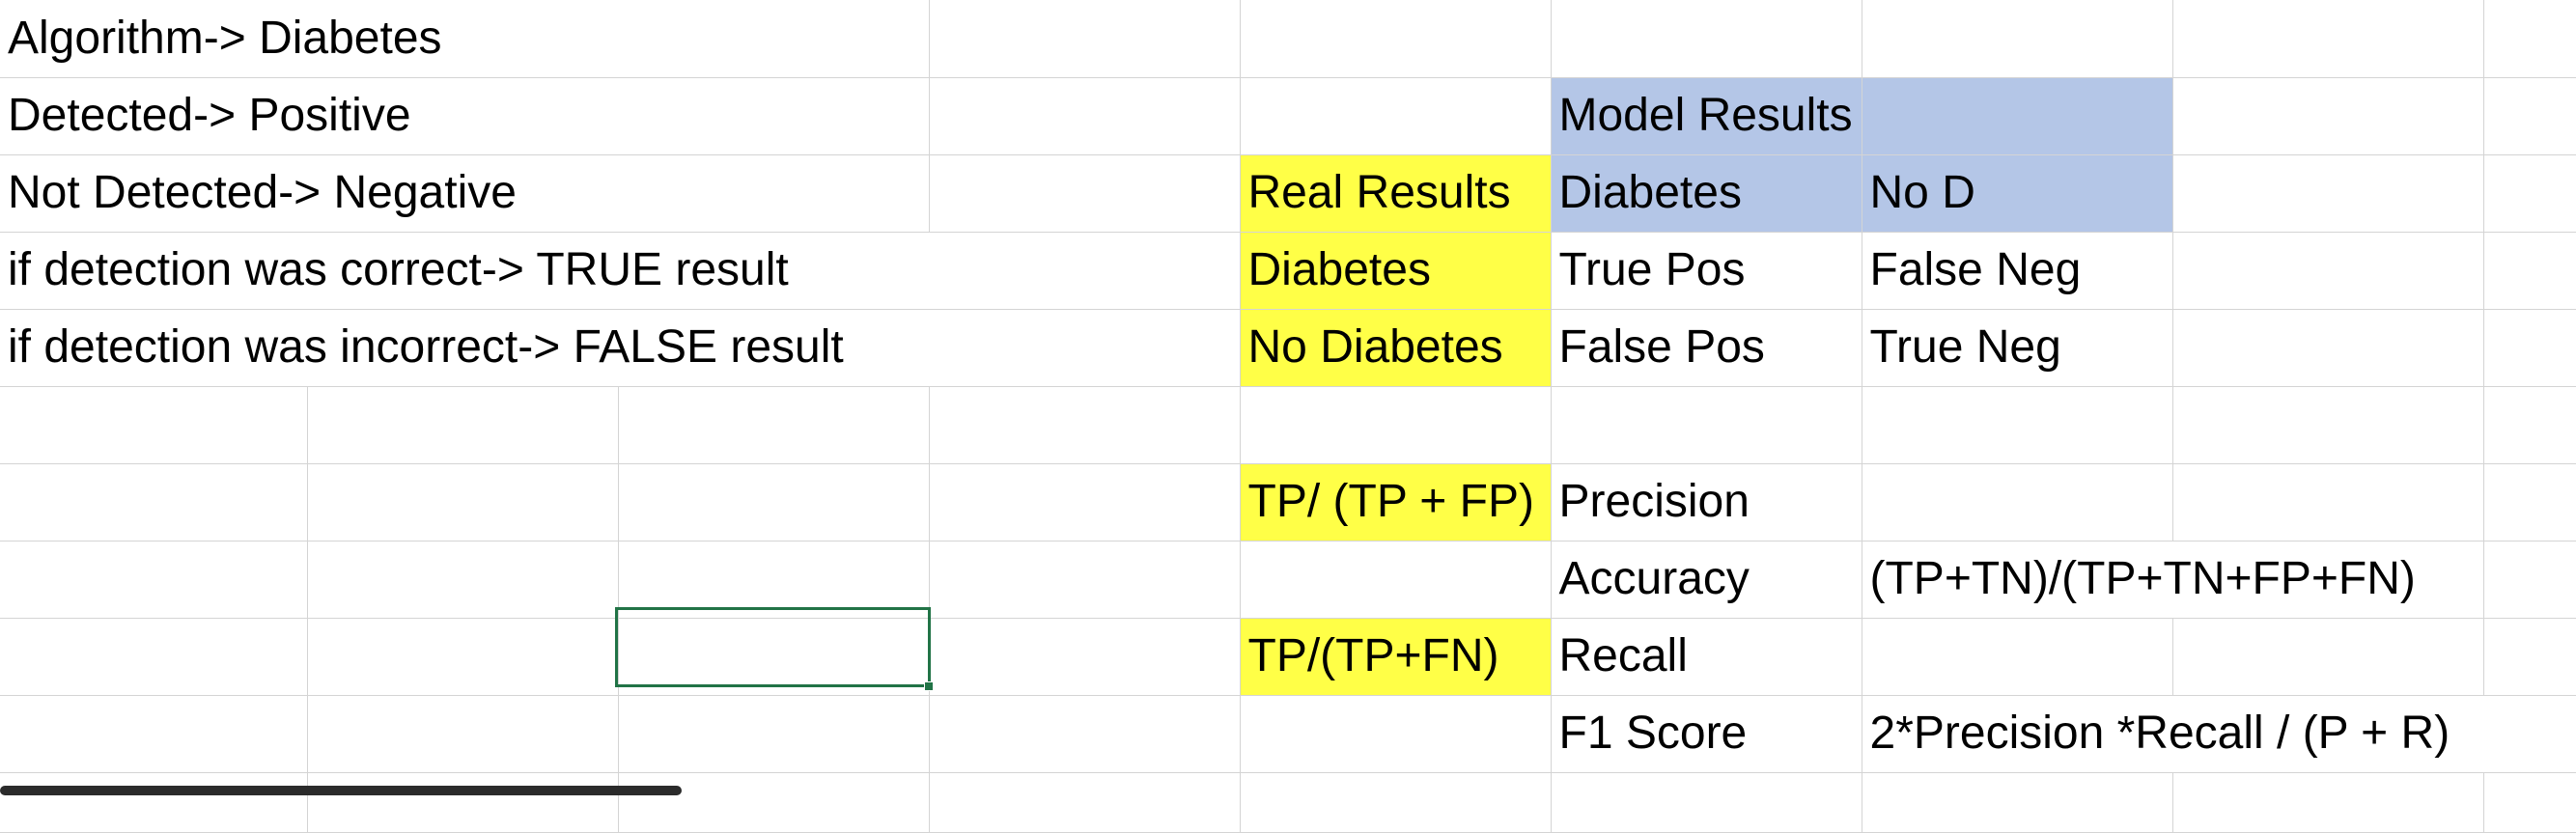  What do you see at coordinates (2328, 502) in the screenshot?
I see `cell-H7` at bounding box center [2328, 502].